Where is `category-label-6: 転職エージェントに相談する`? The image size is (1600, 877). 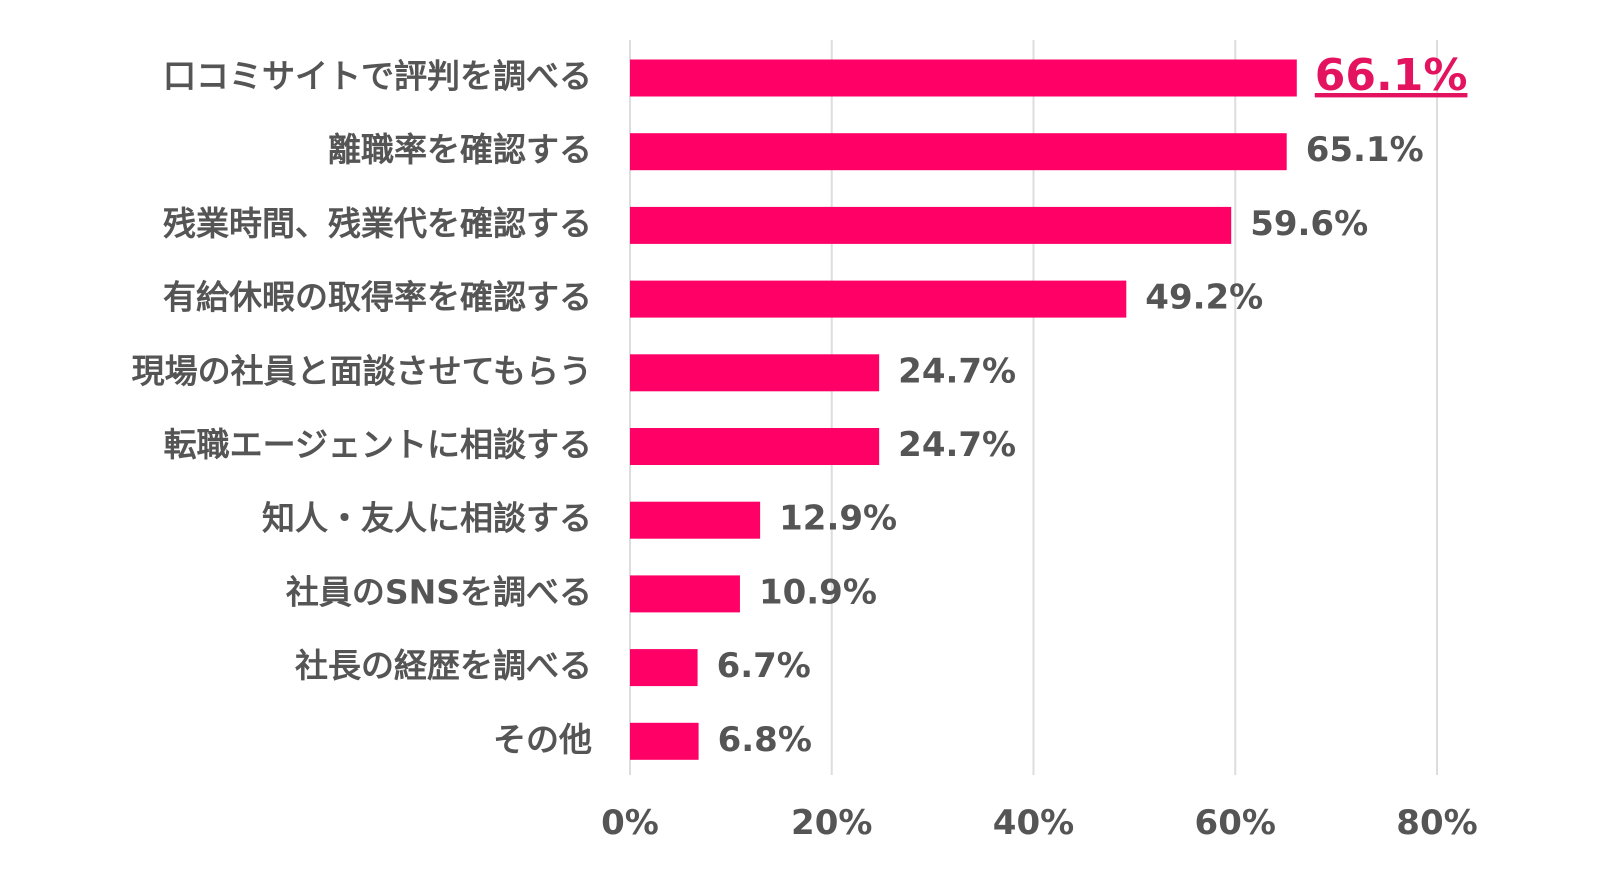 category-label-6: 転職エージェントに相談する is located at coordinates (378, 444).